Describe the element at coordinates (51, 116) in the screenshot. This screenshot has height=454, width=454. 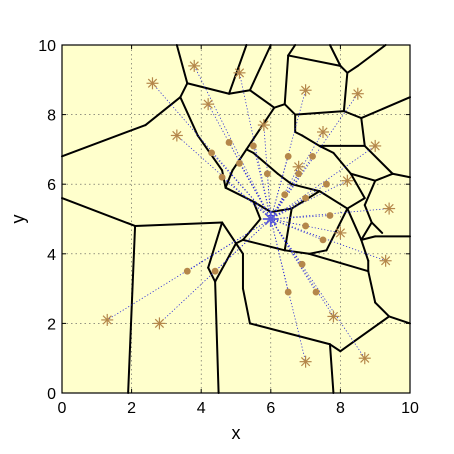
I see `y-tick-label: 8` at that location.